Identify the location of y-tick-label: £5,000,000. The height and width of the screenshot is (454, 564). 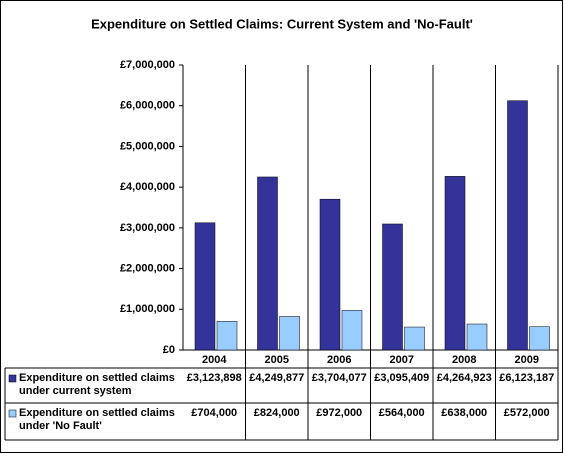
(147, 146).